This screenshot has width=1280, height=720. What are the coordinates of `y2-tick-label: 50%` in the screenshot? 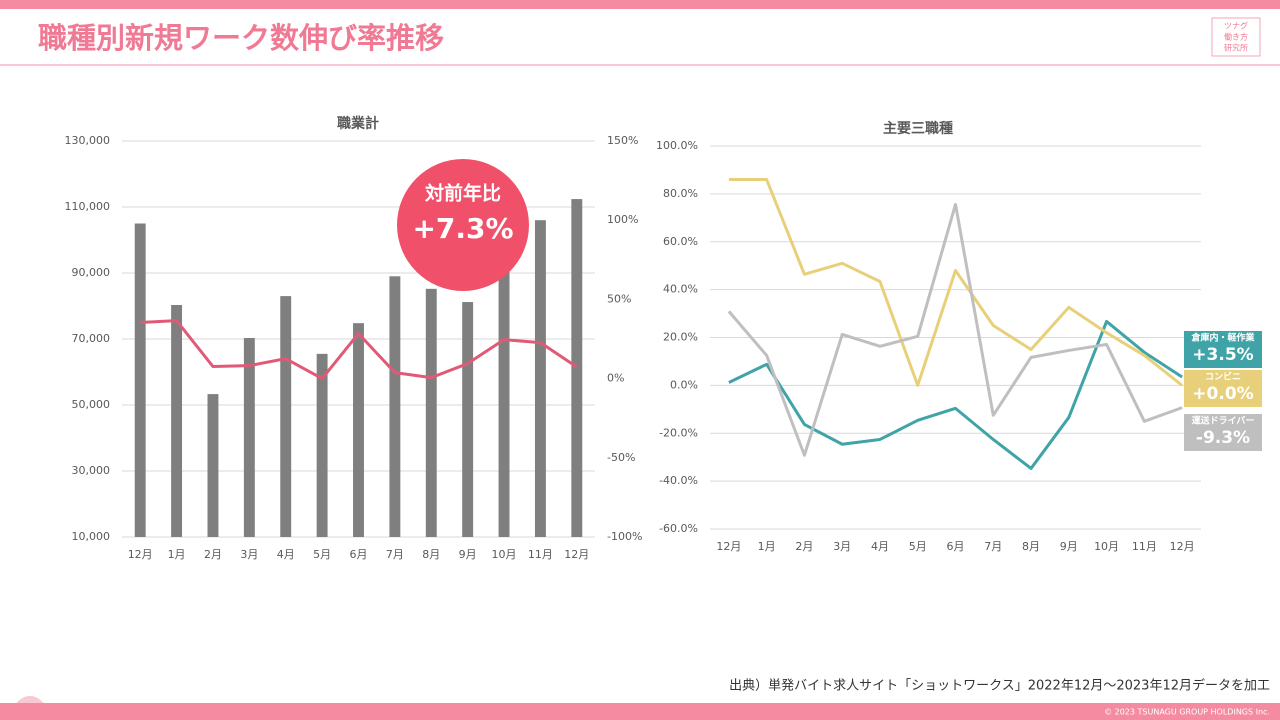 It's located at (619, 298).